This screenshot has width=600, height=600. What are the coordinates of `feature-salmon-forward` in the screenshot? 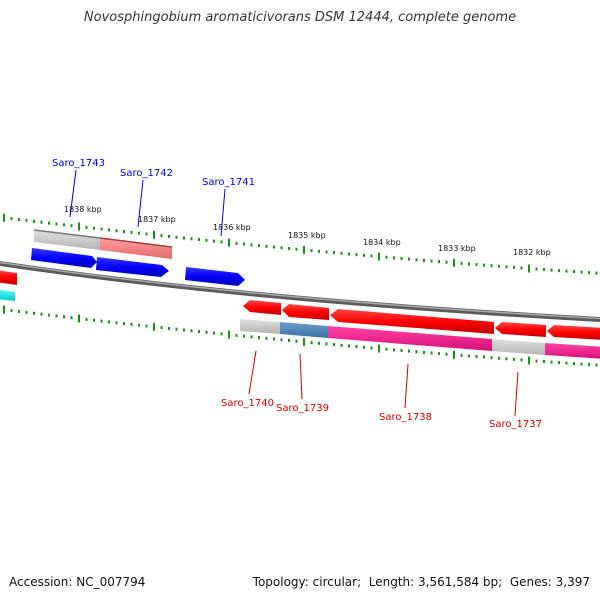 It's located at (136, 248).